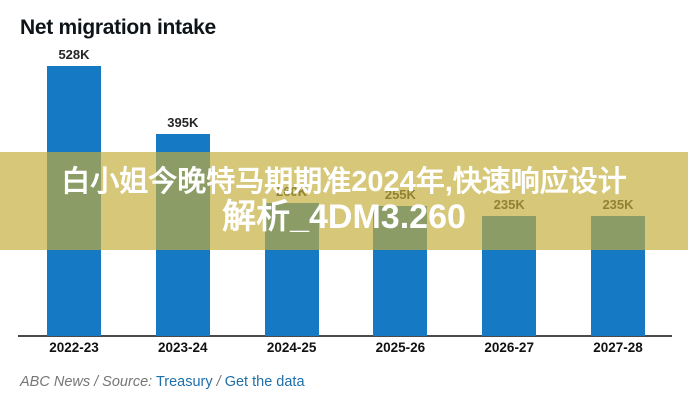 Image resolution: width=688 pixels, height=400 pixels. I want to click on value-label-2022-23: 528K, so click(74, 54).